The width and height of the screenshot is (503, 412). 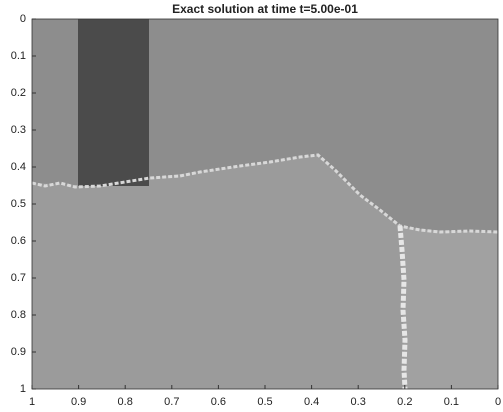 What do you see at coordinates (18, 204) in the screenshot?
I see `y-tick-label: 0.5` at bounding box center [18, 204].